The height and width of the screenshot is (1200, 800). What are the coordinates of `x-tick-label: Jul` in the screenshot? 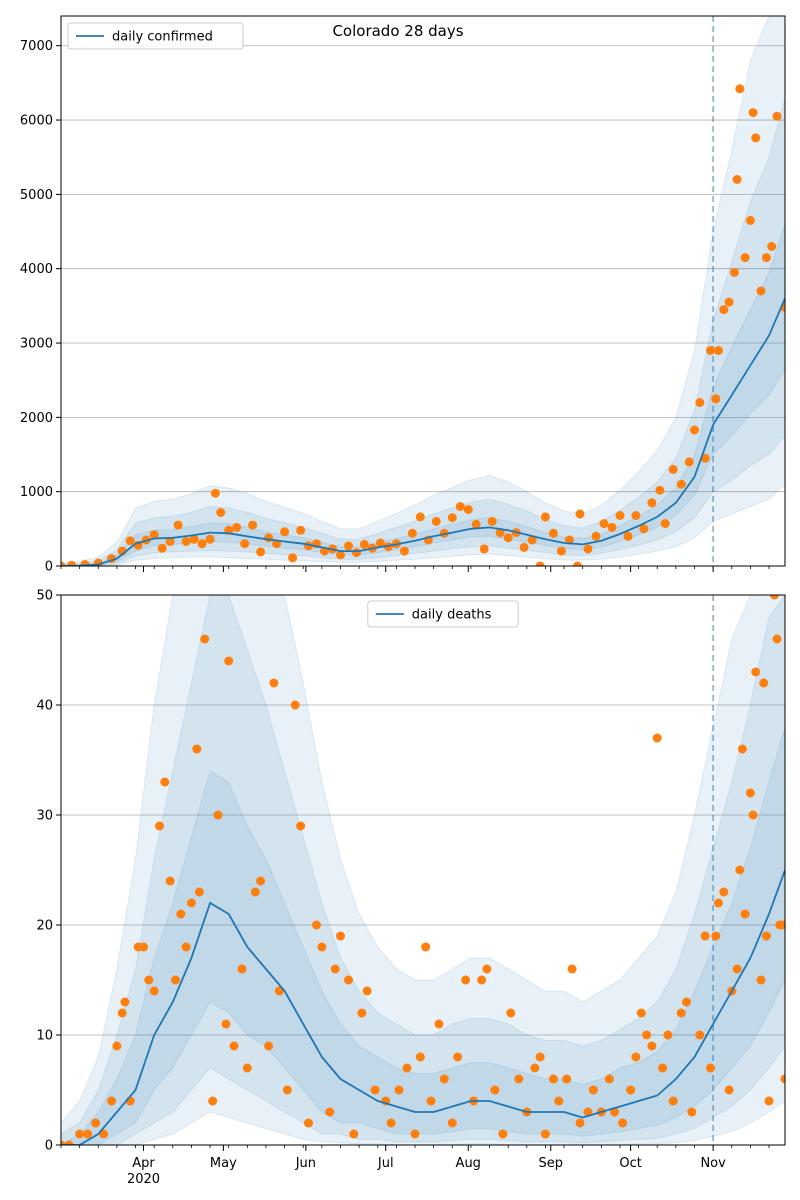 It's located at (385, 1163).